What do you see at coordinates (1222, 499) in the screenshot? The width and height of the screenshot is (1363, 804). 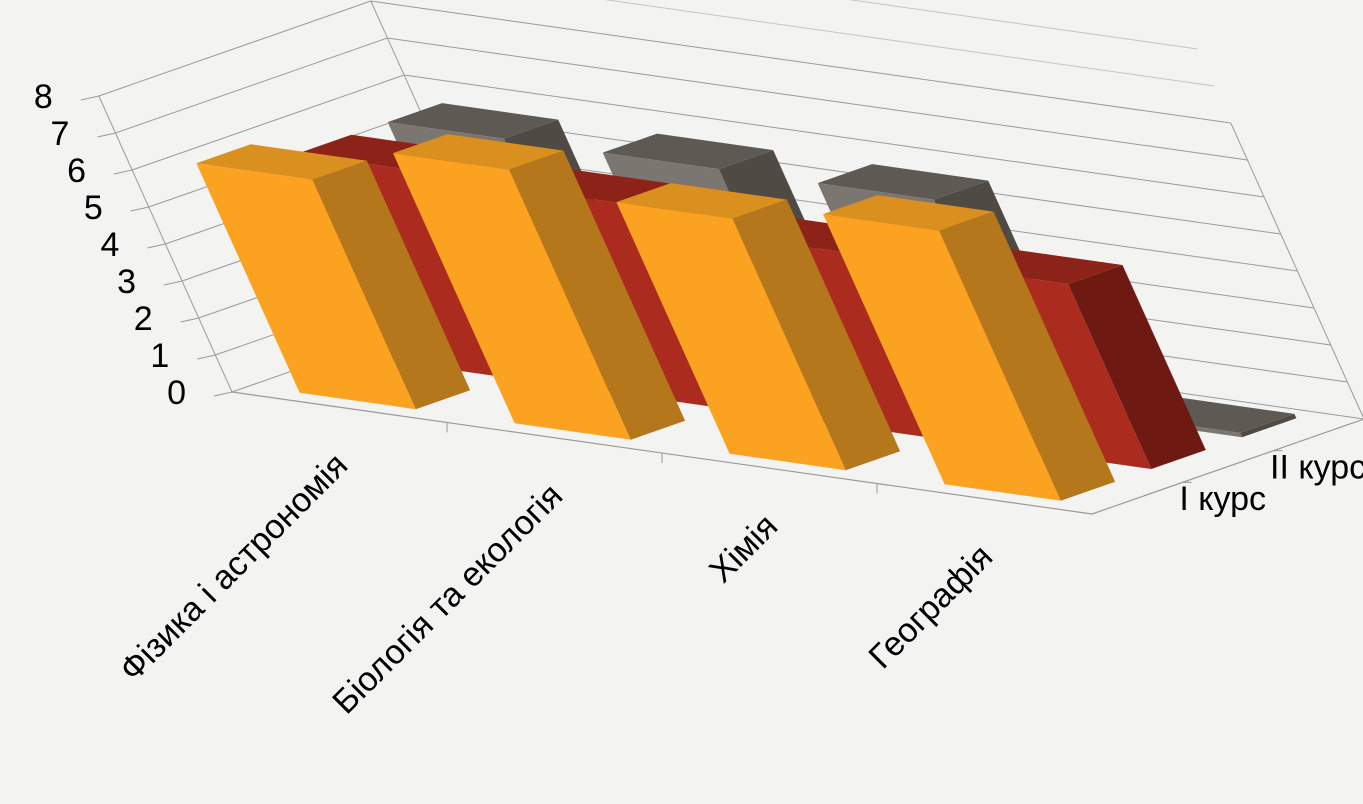 I see `series-label: I курс` at bounding box center [1222, 499].